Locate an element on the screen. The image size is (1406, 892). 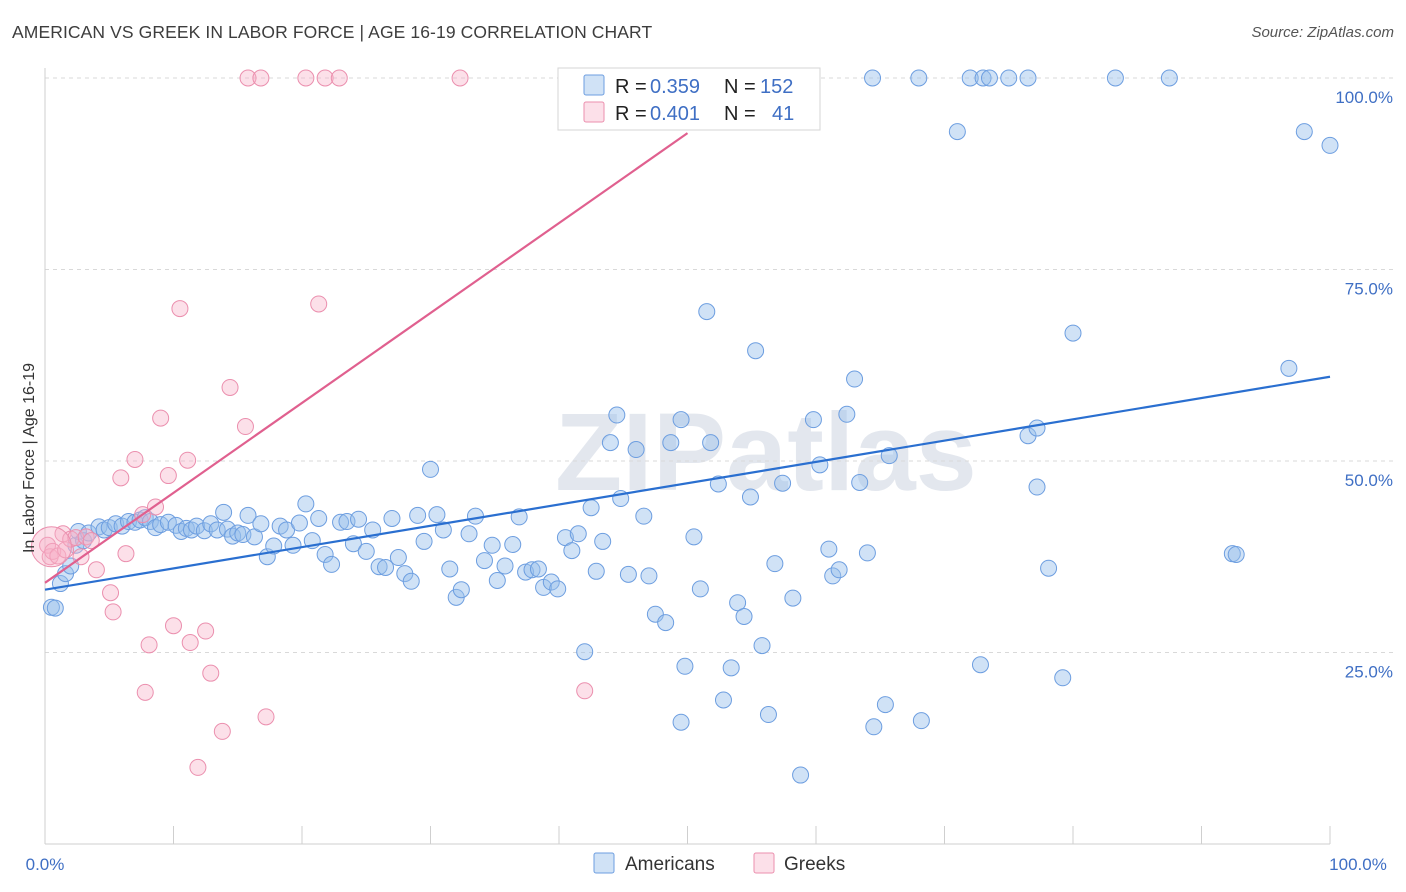
greeks-n-value: 41 is located at coordinates (783, 114).